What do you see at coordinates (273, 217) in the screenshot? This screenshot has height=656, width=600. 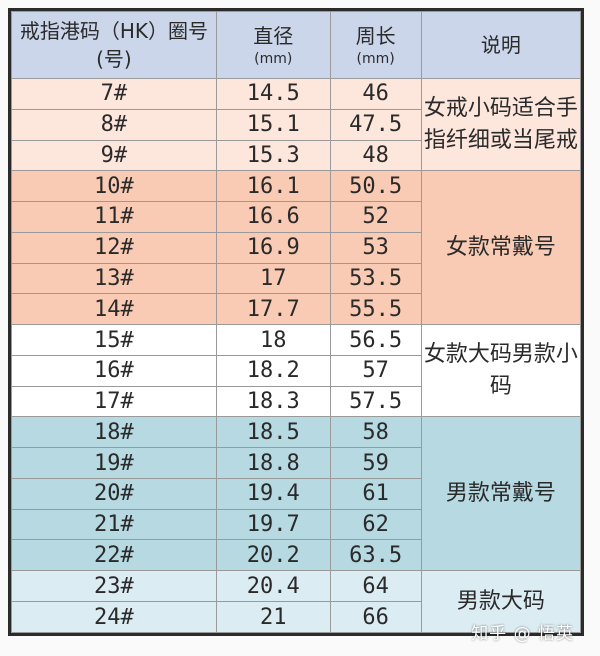 I see `diameter-cell: 16.6` at bounding box center [273, 217].